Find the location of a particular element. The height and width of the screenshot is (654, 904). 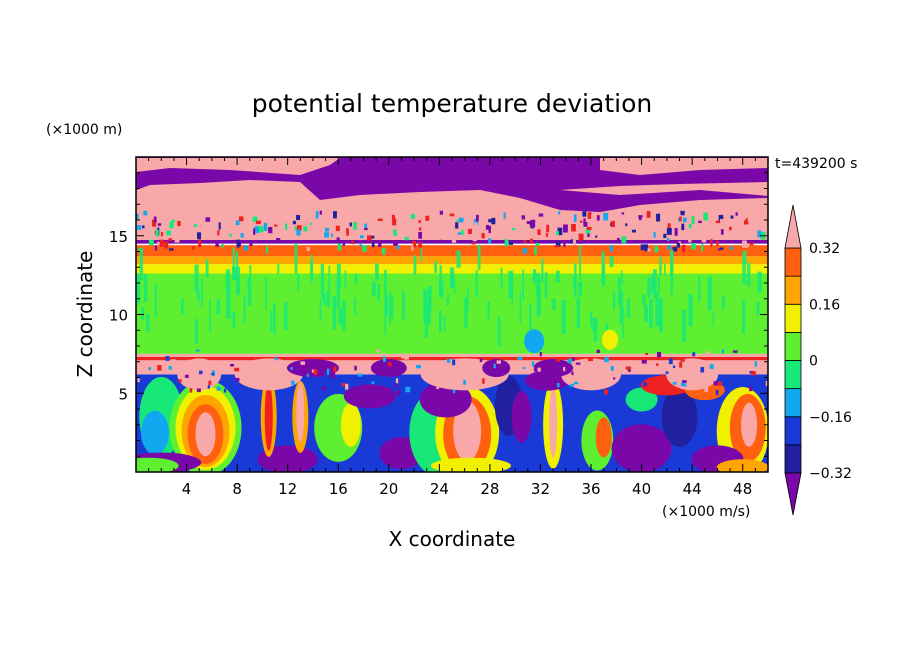

x-tick-label: 16 is located at coordinates (338, 489).